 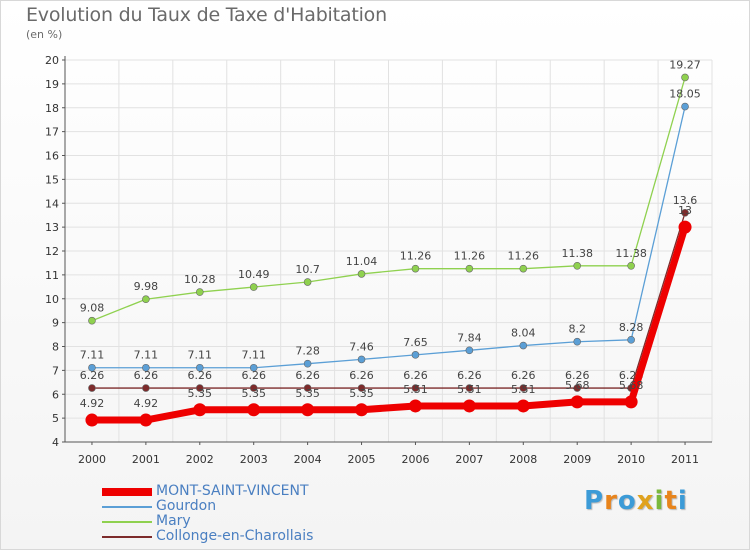 I want to click on legend-label: Gourdon, so click(x=186, y=506).